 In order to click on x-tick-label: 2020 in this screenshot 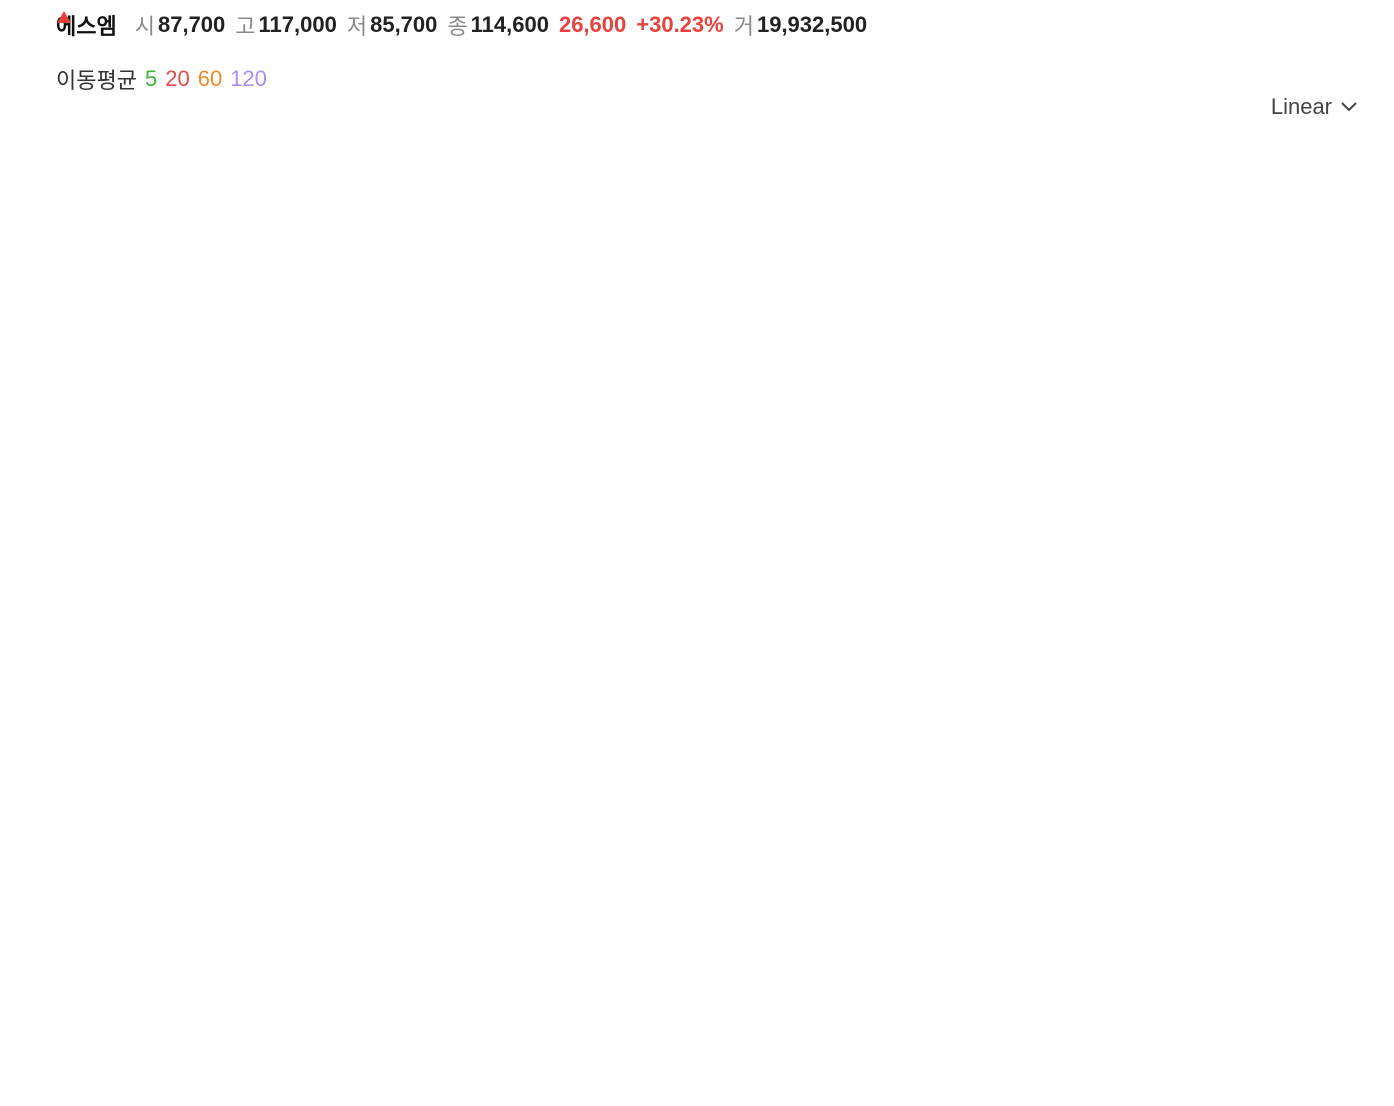, I will do `click(794, 1060)`.